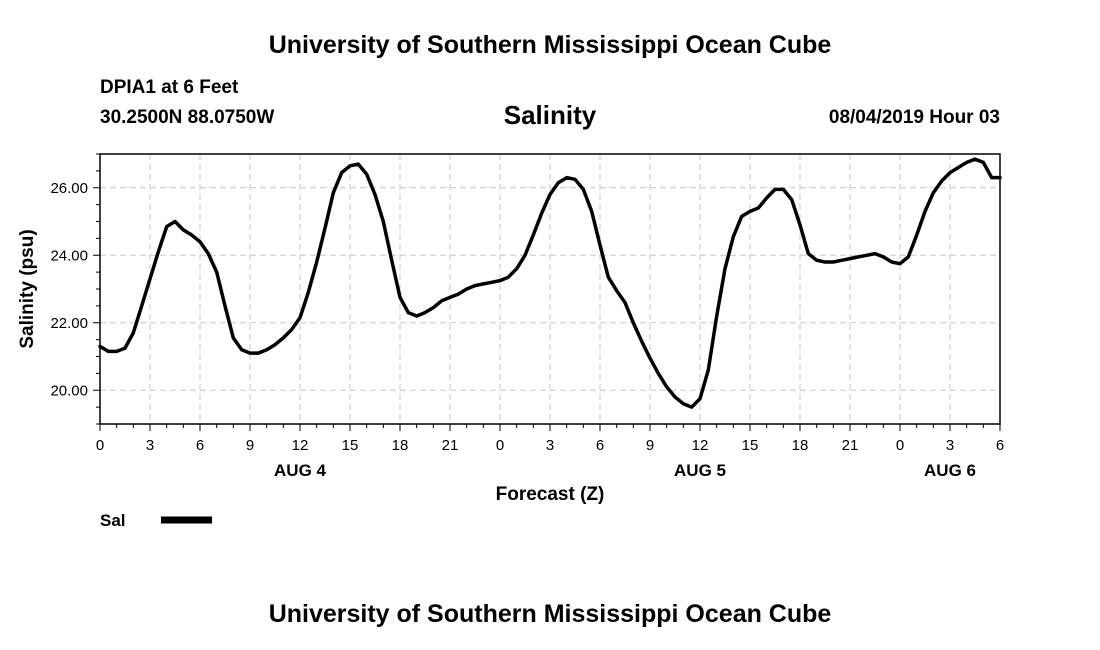  I want to click on station-label: DPIA1 at 6 Feet, so click(169, 87).